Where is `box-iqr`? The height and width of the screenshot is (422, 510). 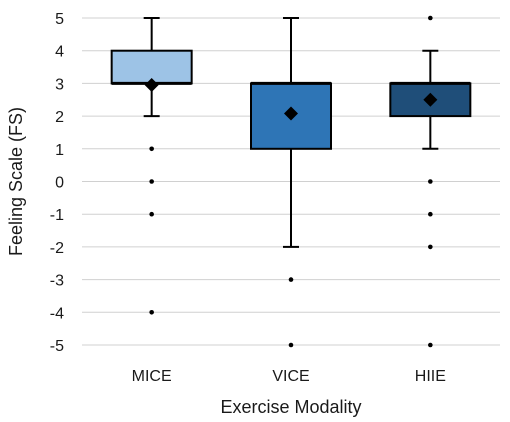 box-iqr is located at coordinates (151, 67).